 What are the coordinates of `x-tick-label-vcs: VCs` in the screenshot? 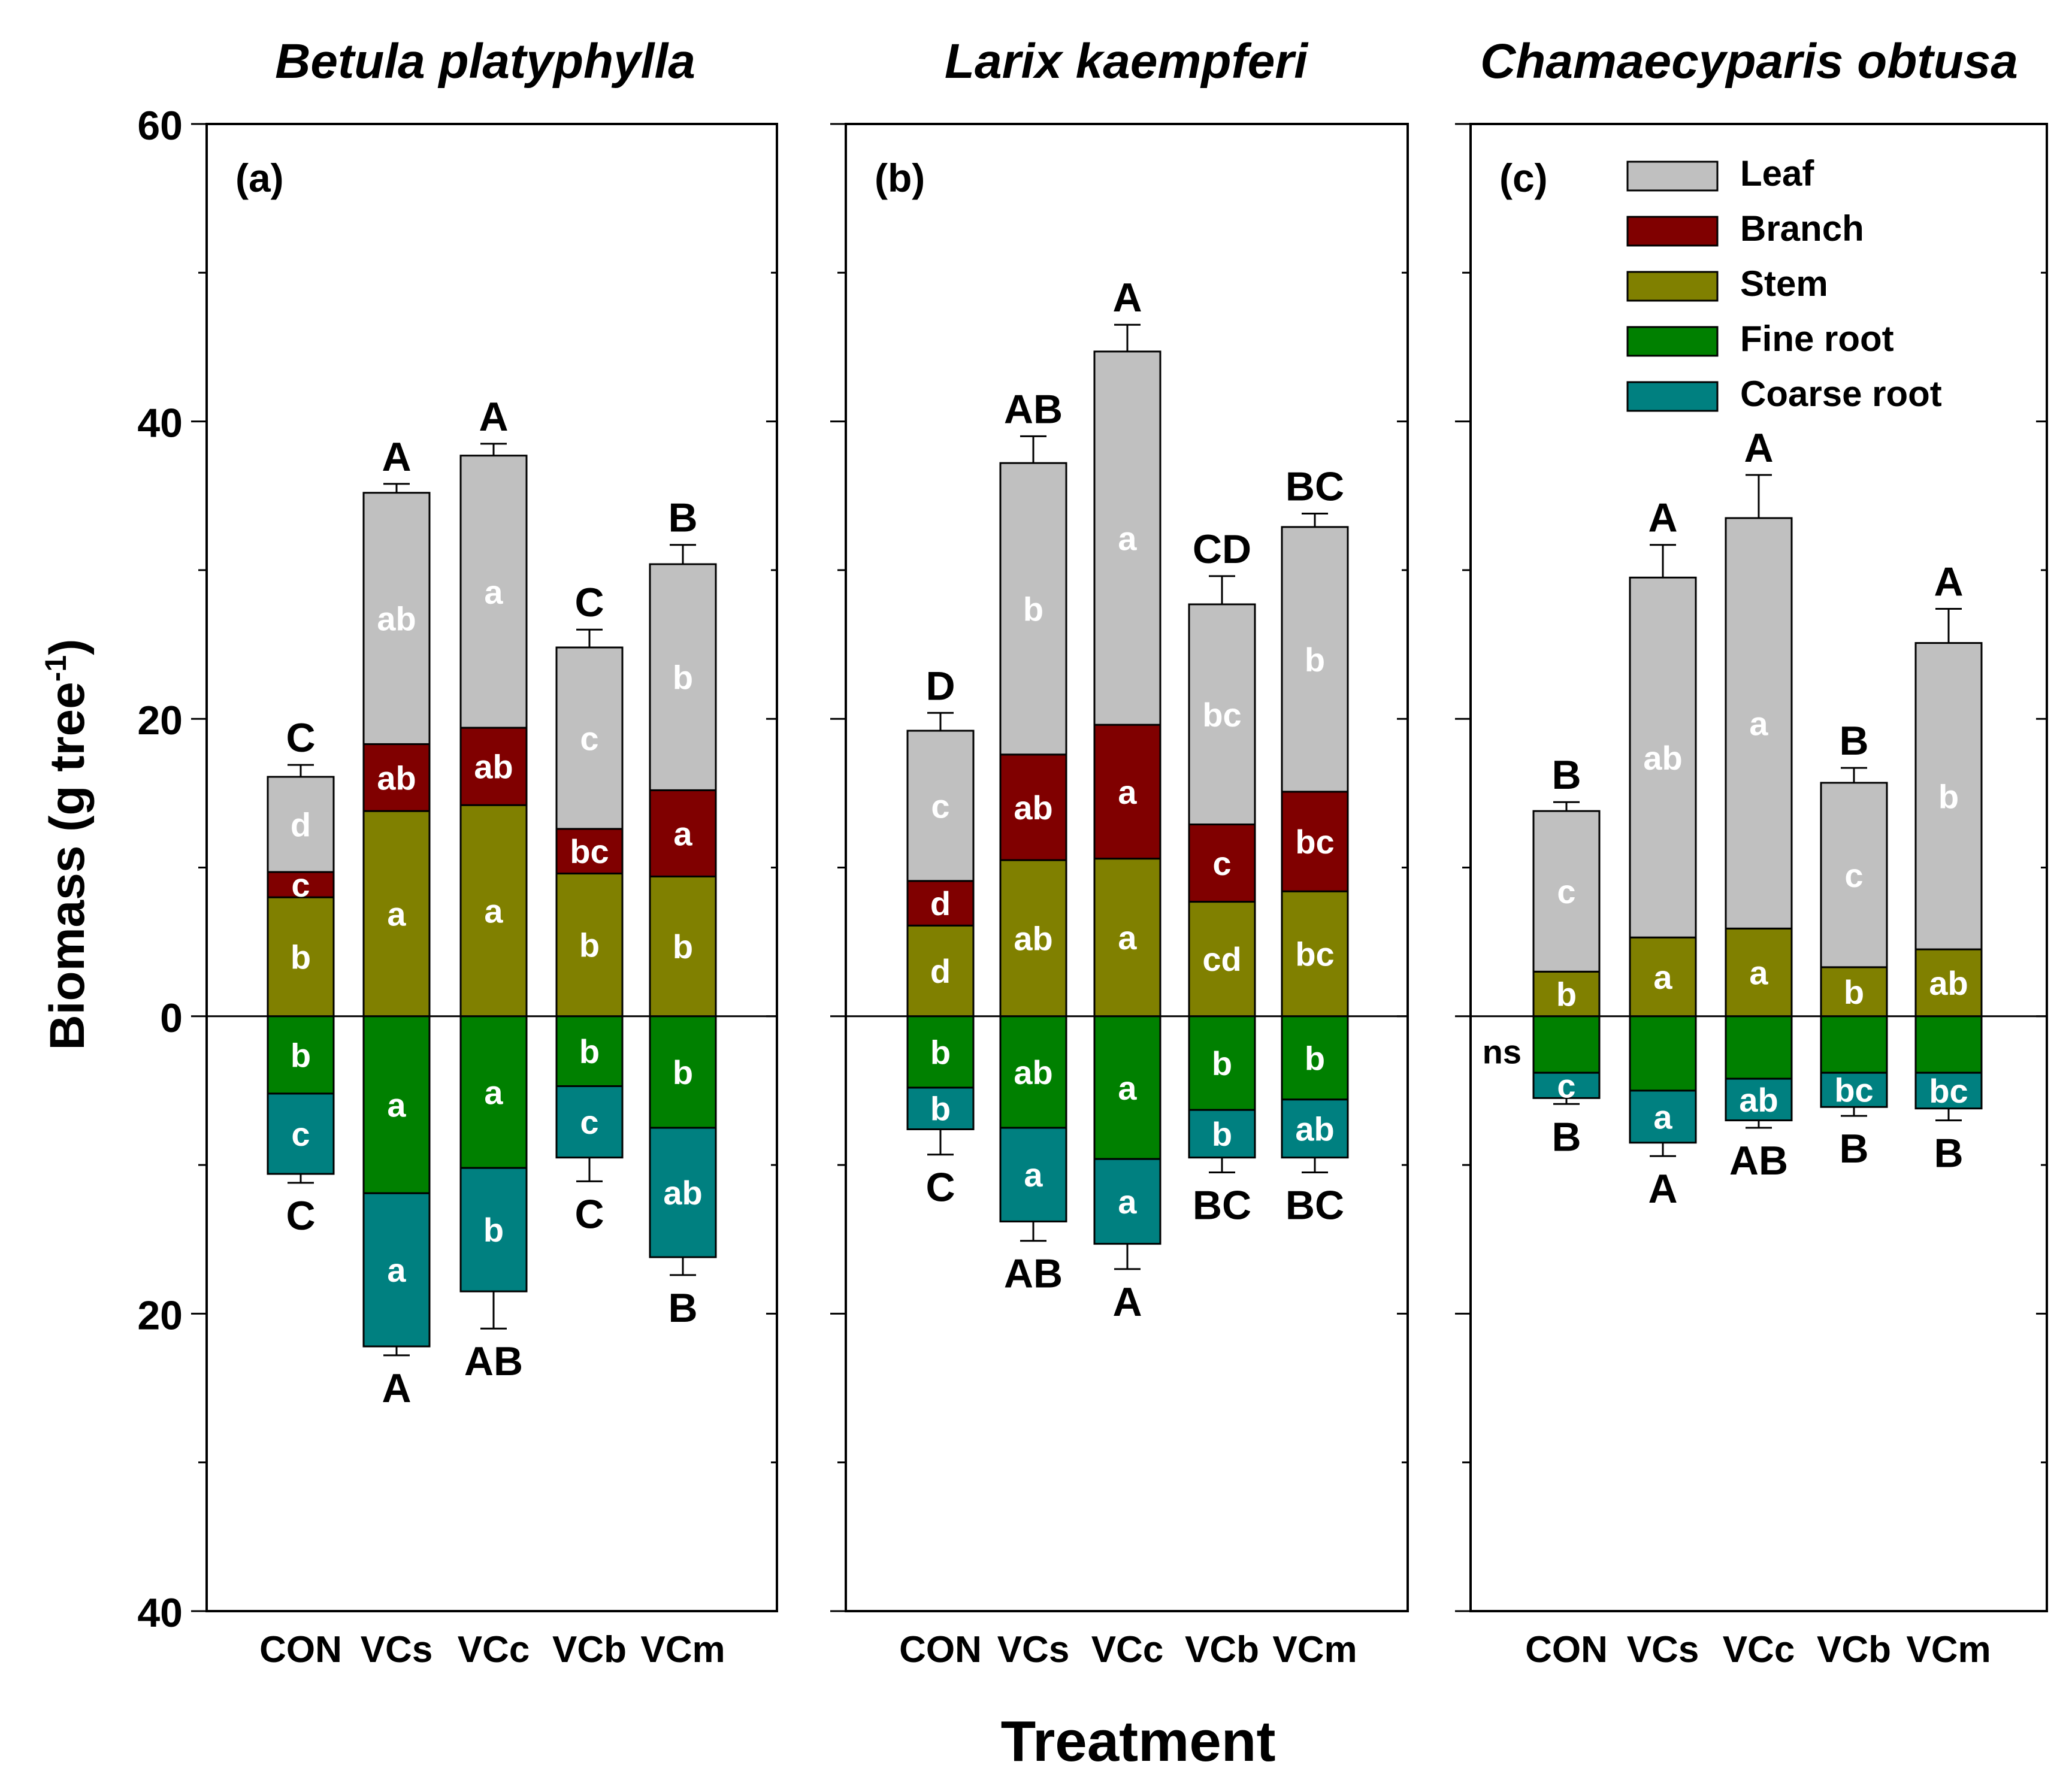 It's located at (397, 1649).